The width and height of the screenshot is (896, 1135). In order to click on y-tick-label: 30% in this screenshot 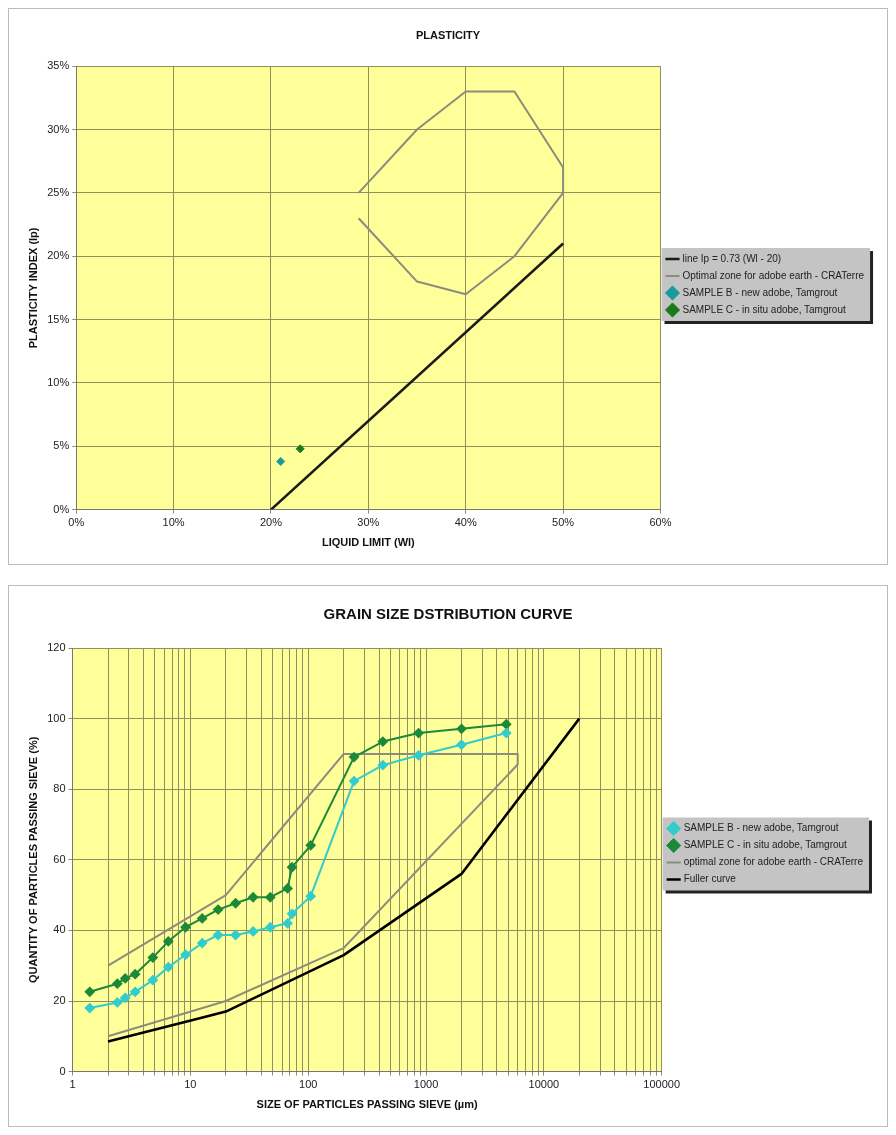, I will do `click(58, 128)`.